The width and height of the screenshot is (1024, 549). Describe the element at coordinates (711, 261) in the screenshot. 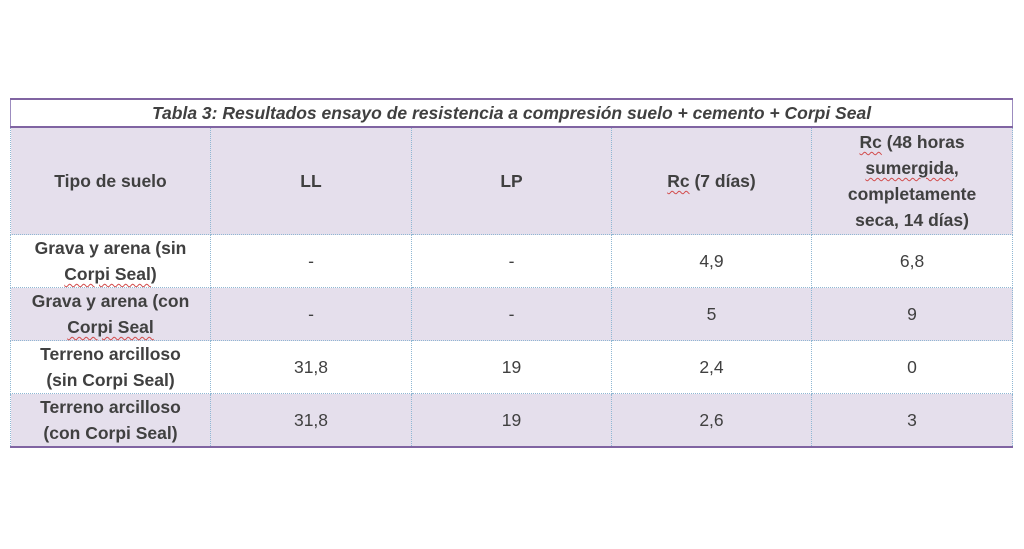

I see `cell-rc7: 4,9` at that location.